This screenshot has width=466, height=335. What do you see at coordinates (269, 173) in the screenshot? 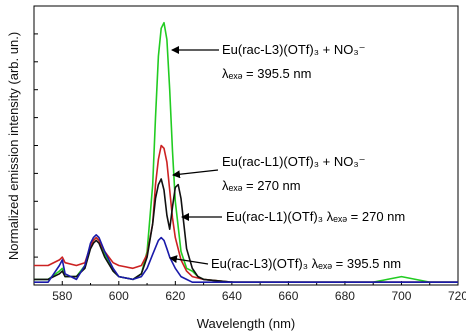
I see `annotation-l1-nitrate: Eu(rac-L1)(OTf)₃ + NO₃⁻ λₑₓₔ = 270 nm` at bounding box center [269, 173].